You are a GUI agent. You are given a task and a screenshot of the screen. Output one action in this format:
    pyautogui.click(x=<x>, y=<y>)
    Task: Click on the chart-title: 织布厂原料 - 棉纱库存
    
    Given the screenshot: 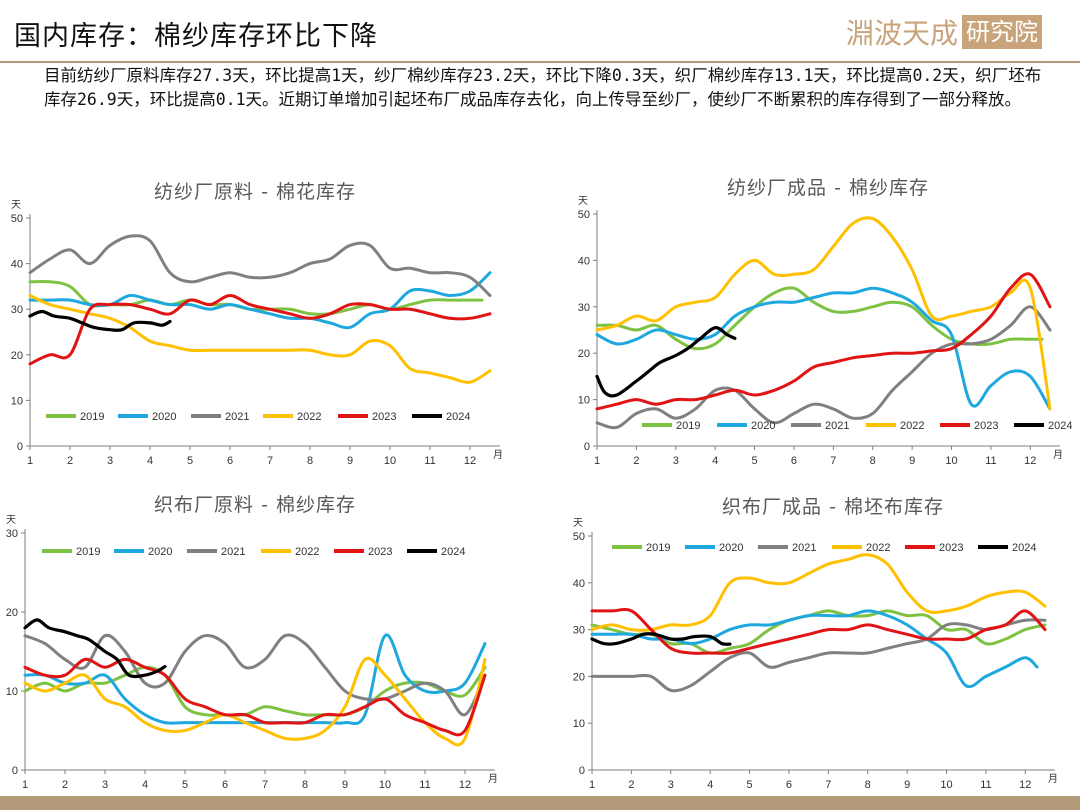 What is the action you would take?
    pyautogui.click(x=255, y=505)
    